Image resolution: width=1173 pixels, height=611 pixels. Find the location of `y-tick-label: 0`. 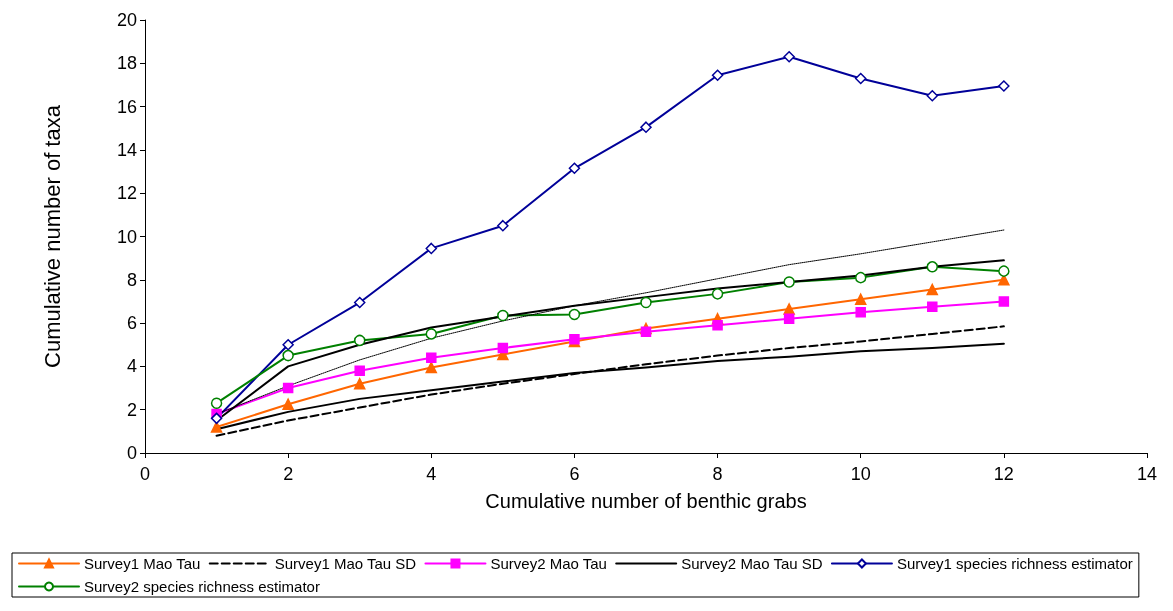

y-tick-label: 0 is located at coordinates (131, 453).